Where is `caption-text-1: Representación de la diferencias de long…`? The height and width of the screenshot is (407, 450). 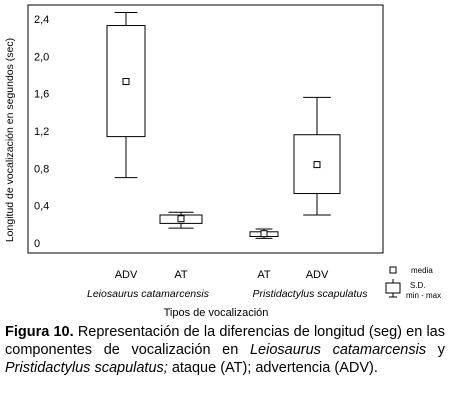 caption-text-1: Representación de la diferencias de long… is located at coordinates (225, 341).